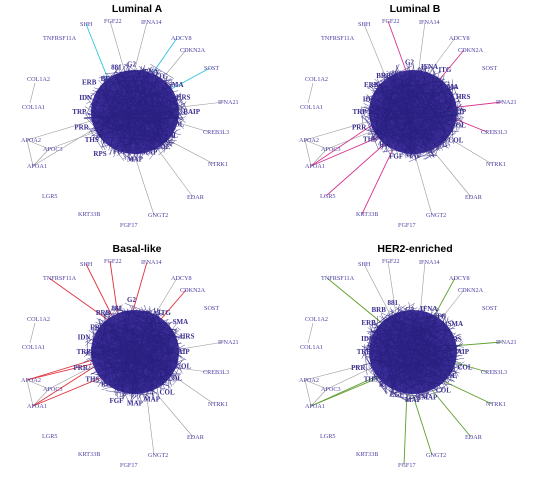 The image size is (550, 478). Describe the element at coordinates (183, 98) in the screenshot. I see `cluster-label: HRS` at that location.